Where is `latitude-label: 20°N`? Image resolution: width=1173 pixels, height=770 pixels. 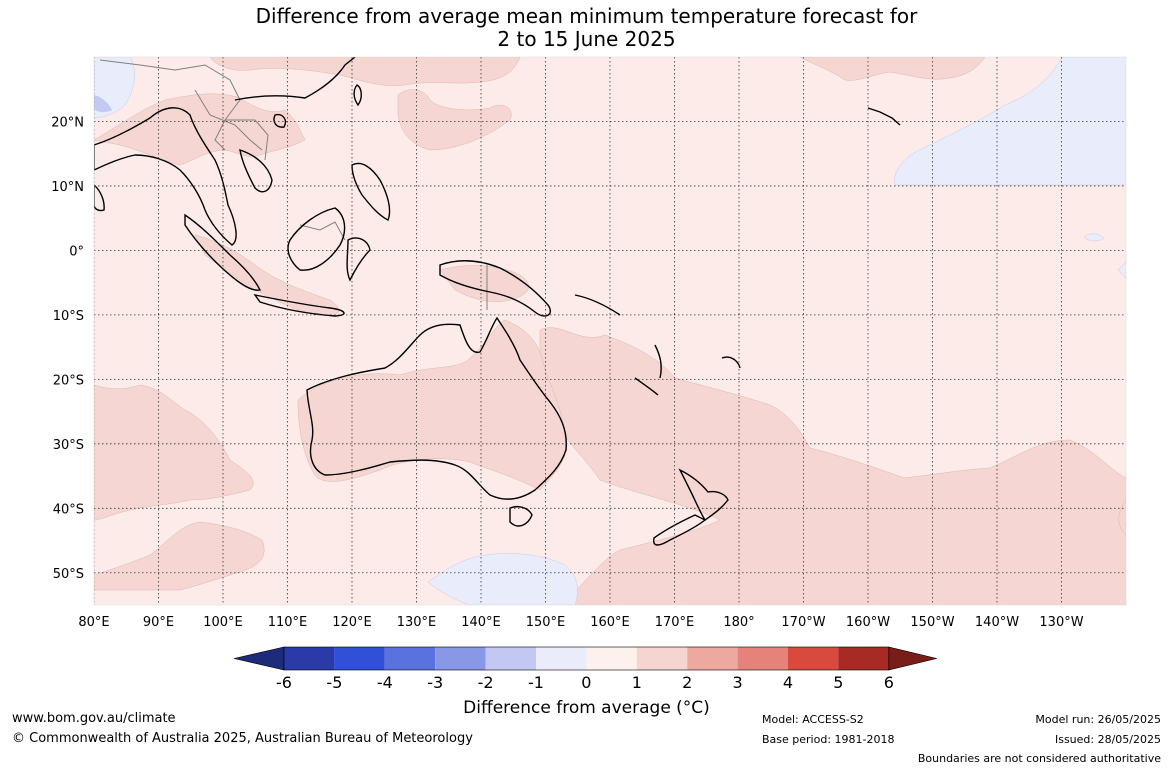
latitude-label: 20°N is located at coordinates (67, 122).